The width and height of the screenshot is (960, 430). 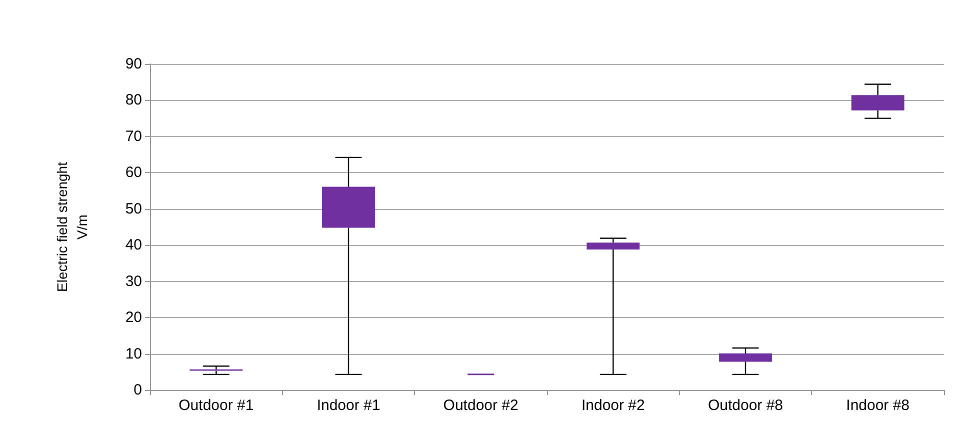 What do you see at coordinates (133, 64) in the screenshot?
I see `y-tick-label: 90` at bounding box center [133, 64].